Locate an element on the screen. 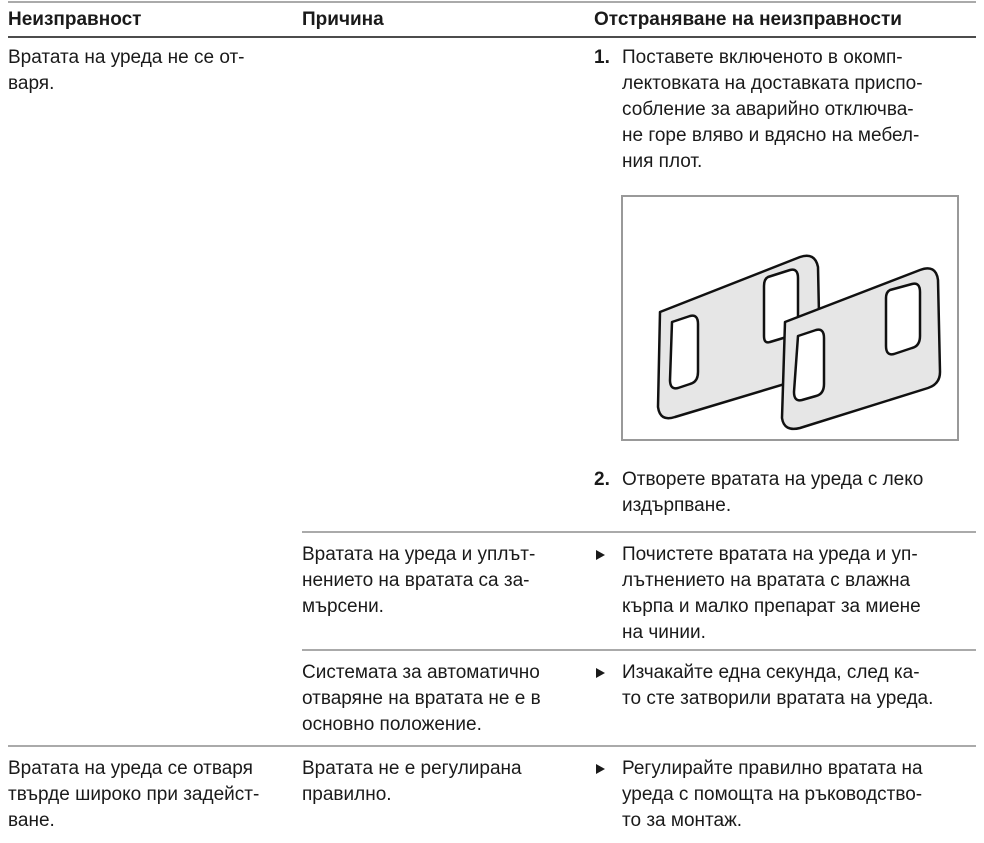 This screenshot has width=984, height=843. fault-text: варя. is located at coordinates (31, 83).